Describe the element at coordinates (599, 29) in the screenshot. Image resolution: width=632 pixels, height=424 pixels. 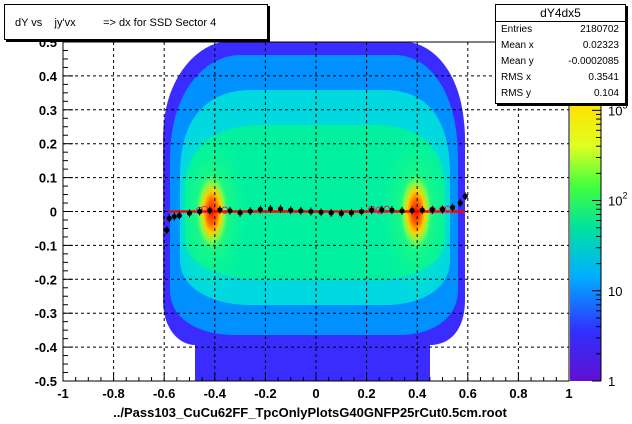
I see `stats-value: 2180702` at that location.